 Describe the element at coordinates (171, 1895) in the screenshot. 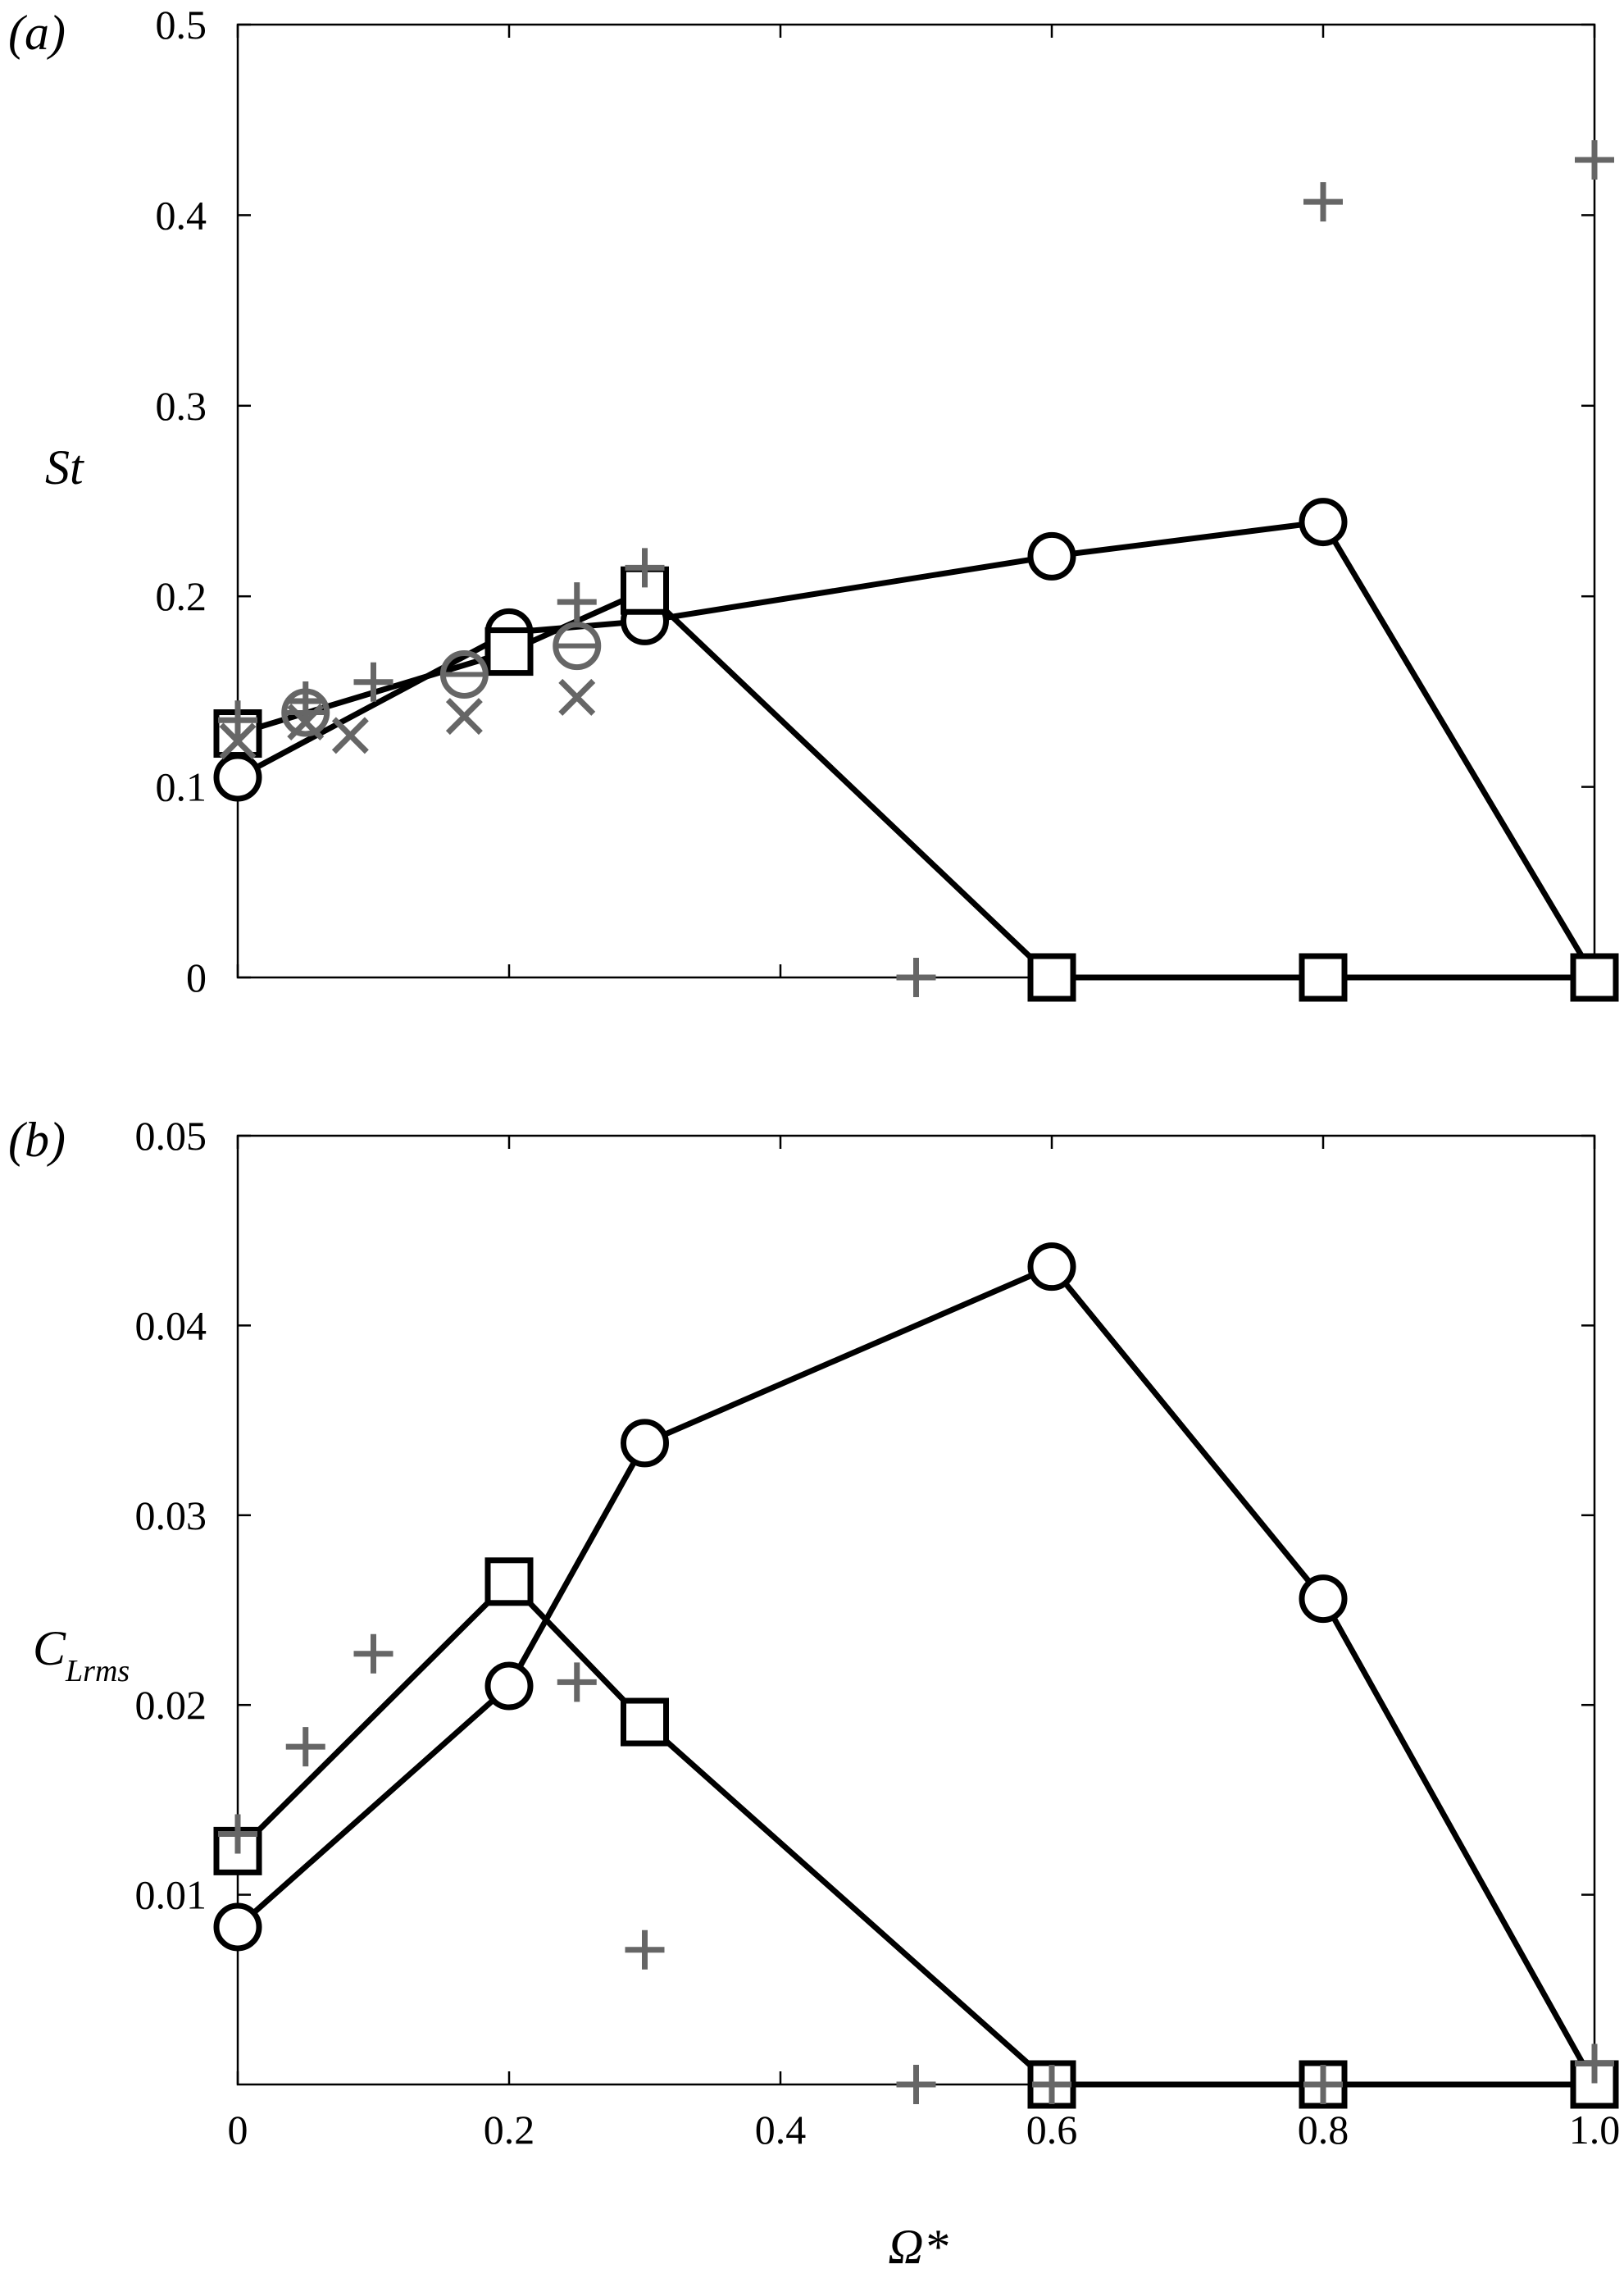

I see `panel-b-ytick-label: 0.01` at that location.